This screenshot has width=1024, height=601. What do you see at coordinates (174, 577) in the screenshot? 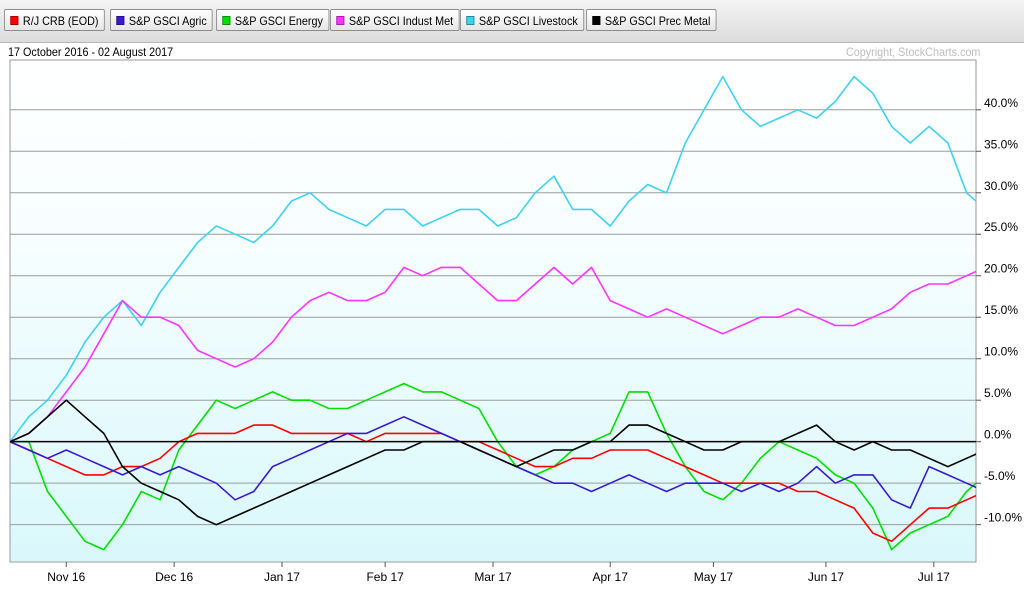
I see `x-tick-label: Dec 16` at bounding box center [174, 577].